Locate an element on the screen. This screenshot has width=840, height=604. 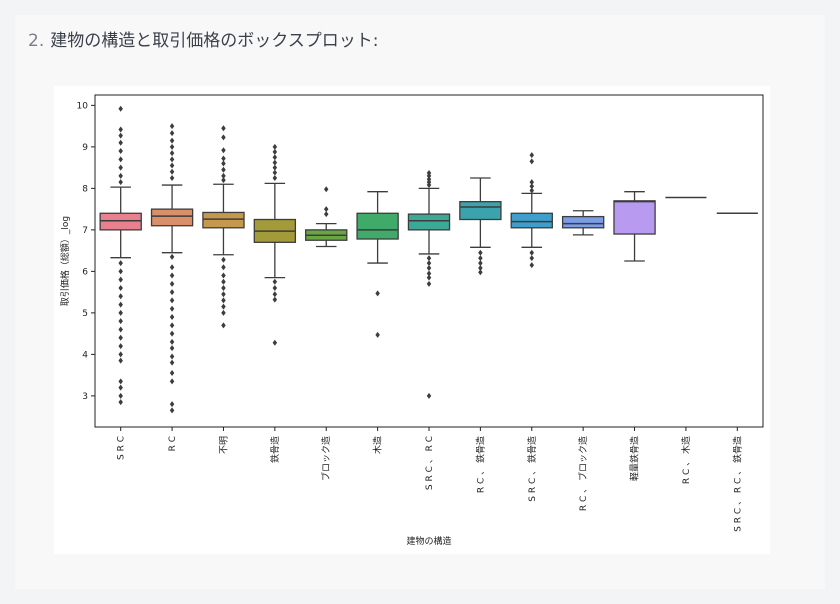
y-tick-label: 6 is located at coordinates (85, 272).